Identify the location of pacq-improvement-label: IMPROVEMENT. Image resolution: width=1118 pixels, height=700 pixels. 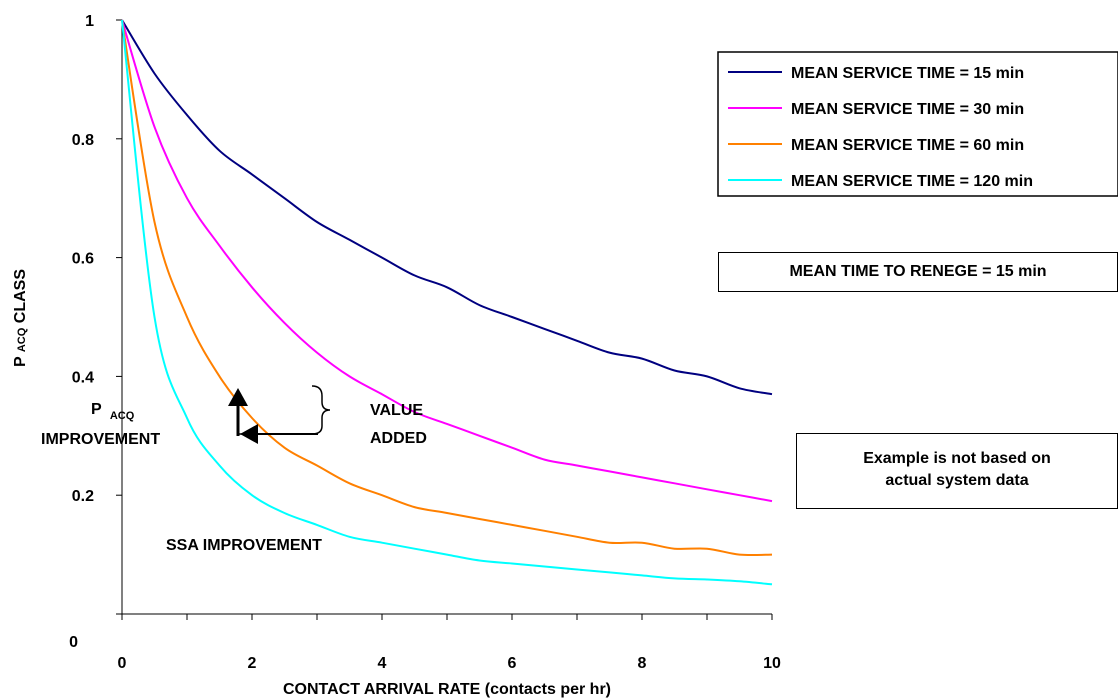
(100, 439).